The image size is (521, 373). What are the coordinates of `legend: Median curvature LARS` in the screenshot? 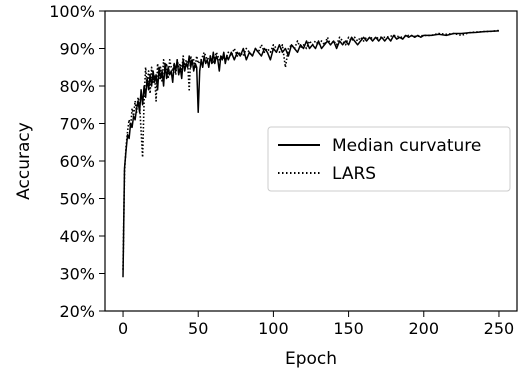 It's located at (389, 159).